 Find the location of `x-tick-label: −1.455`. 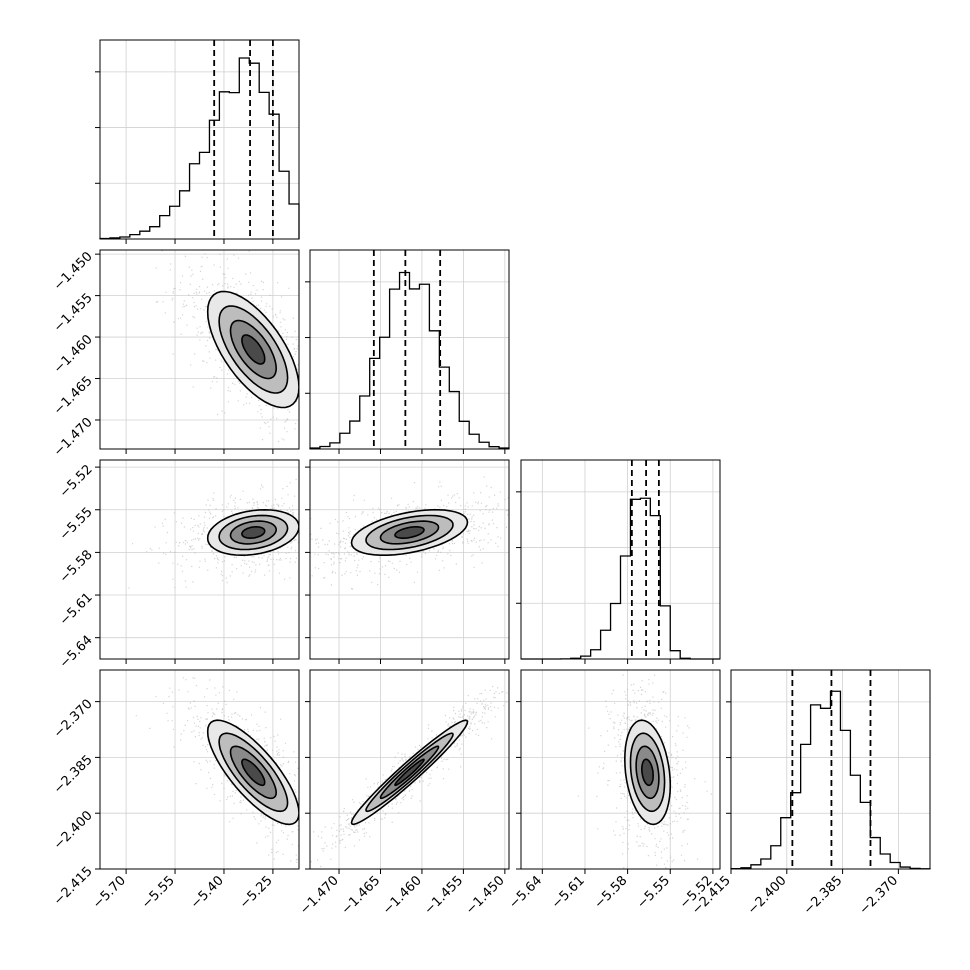

x-tick-label: −1.455 is located at coordinates (444, 895).